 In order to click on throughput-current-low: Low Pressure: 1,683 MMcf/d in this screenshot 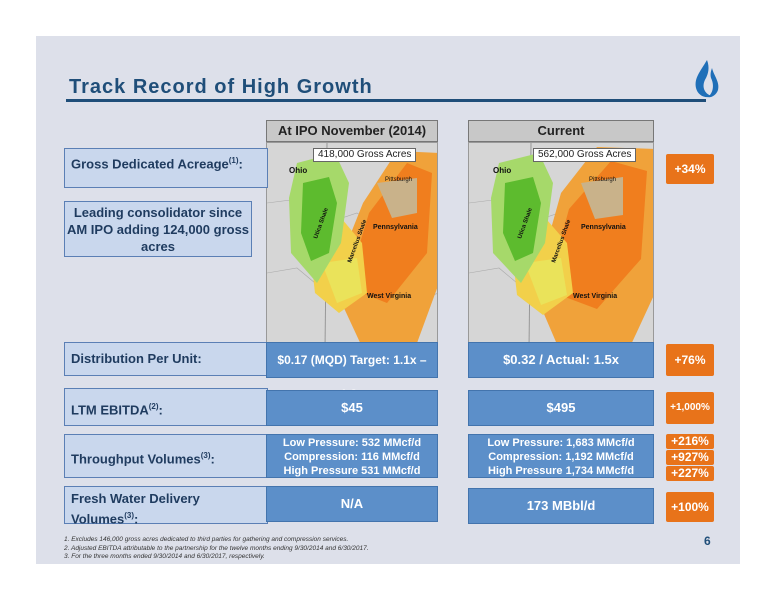, I will do `click(561, 443)`.